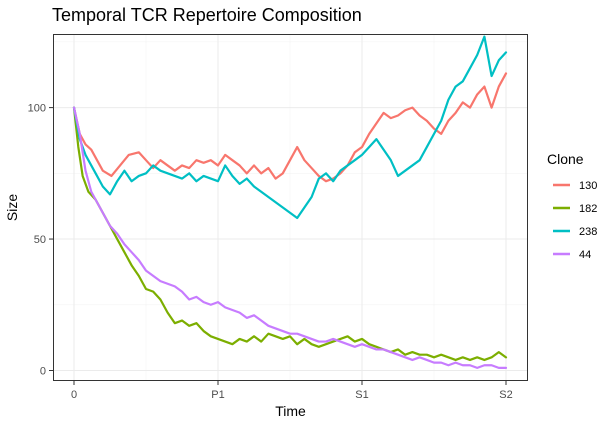  I want to click on x-axis: 0 P1 S1 S2, so click(292, 391).